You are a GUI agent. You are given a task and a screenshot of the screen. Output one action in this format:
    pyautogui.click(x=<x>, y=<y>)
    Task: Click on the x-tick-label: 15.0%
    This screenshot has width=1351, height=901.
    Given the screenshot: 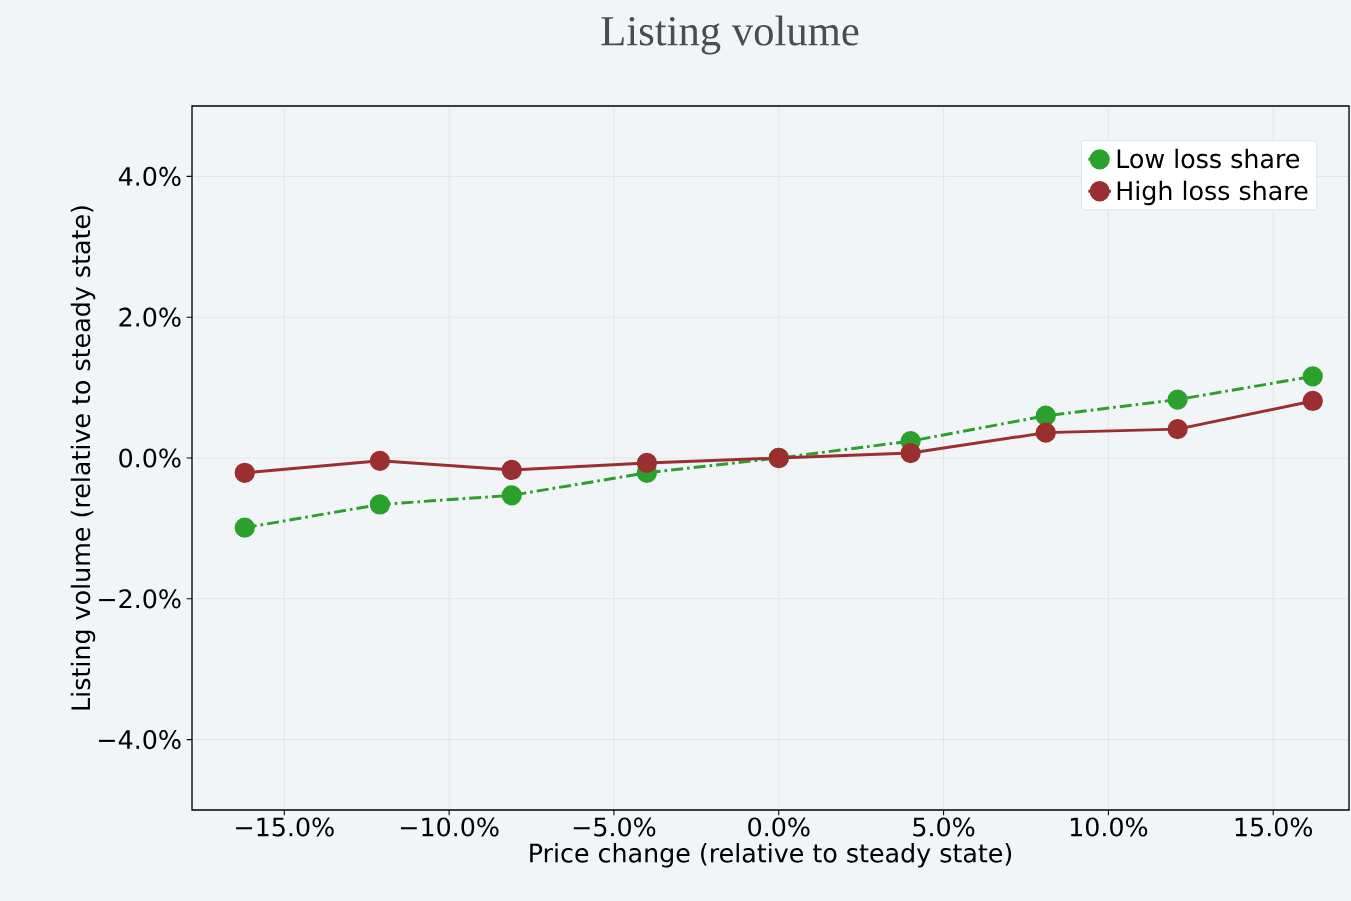 What is the action you would take?
    pyautogui.click(x=1274, y=827)
    